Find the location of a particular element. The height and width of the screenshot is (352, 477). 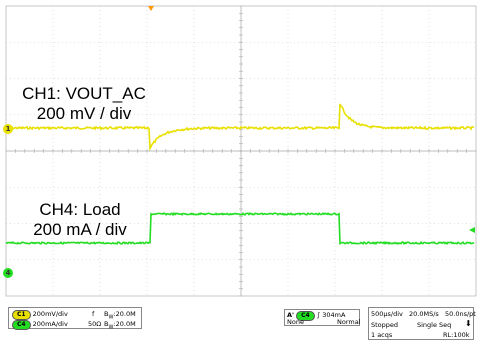

trigger-label: A' is located at coordinates (291, 315).